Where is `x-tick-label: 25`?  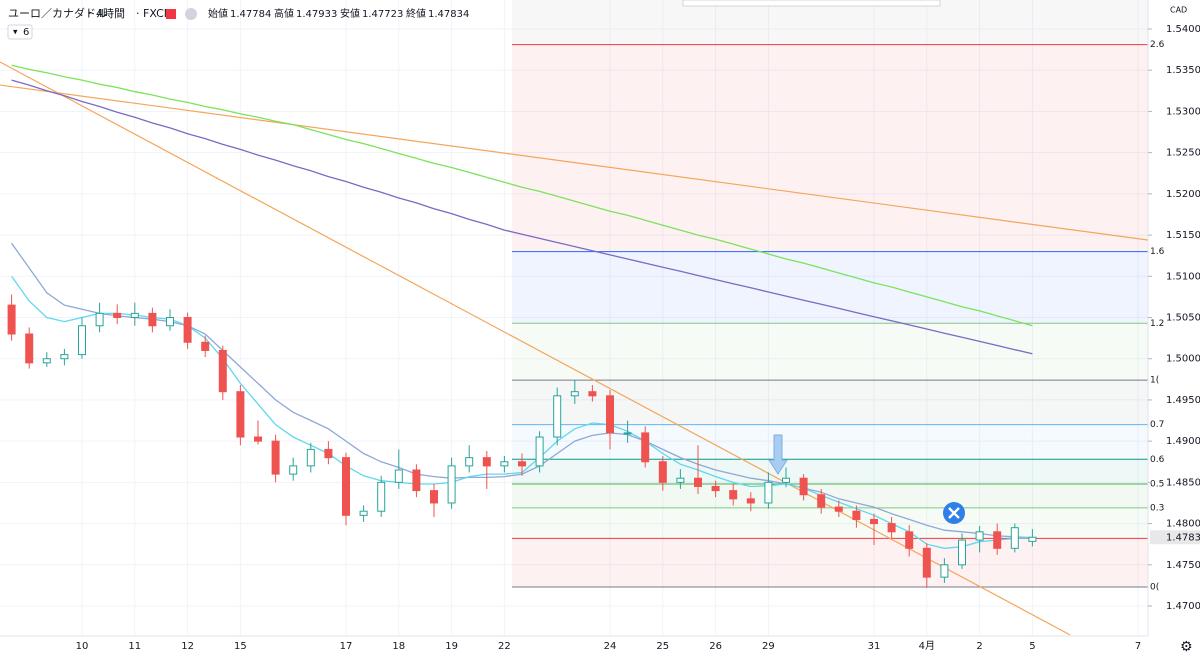 x-tick-label: 25 is located at coordinates (662, 646).